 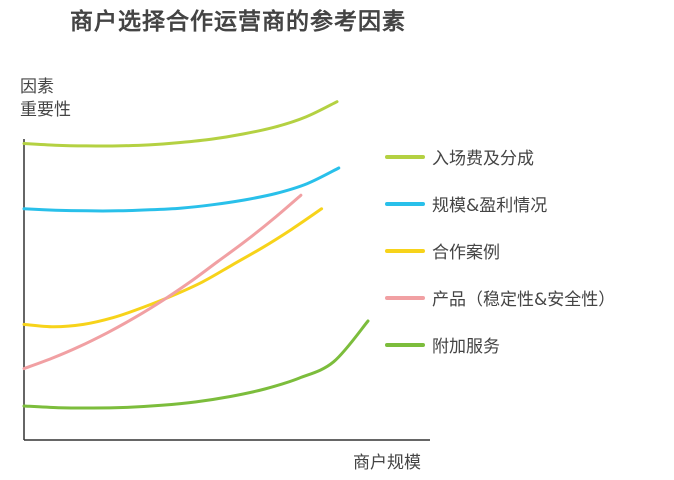 What do you see at coordinates (45, 99) in the screenshot?
I see `y-axis-label: 因素 重要性` at bounding box center [45, 99].